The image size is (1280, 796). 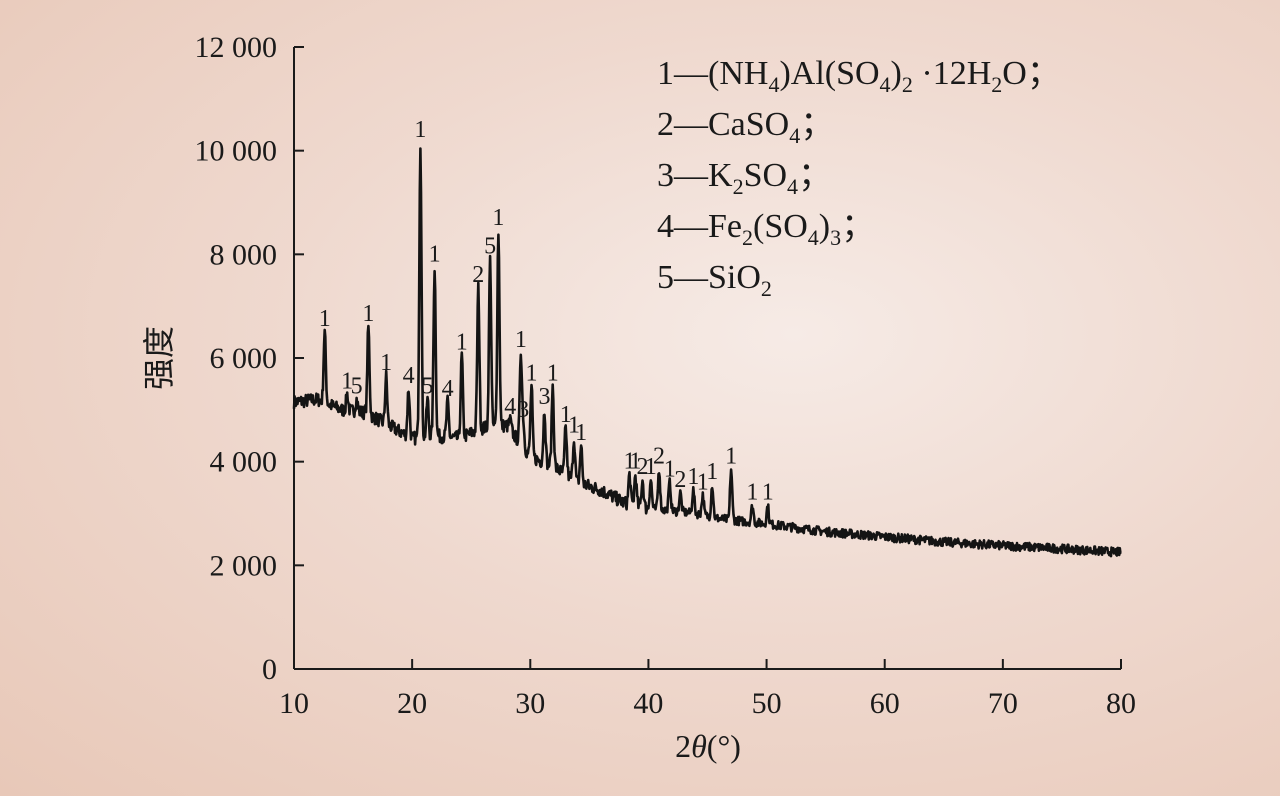 I want to click on y-axis-ticks: 0 2 000 4 000 6 000 8 000 10 000 12 000, so click(x=249, y=358).